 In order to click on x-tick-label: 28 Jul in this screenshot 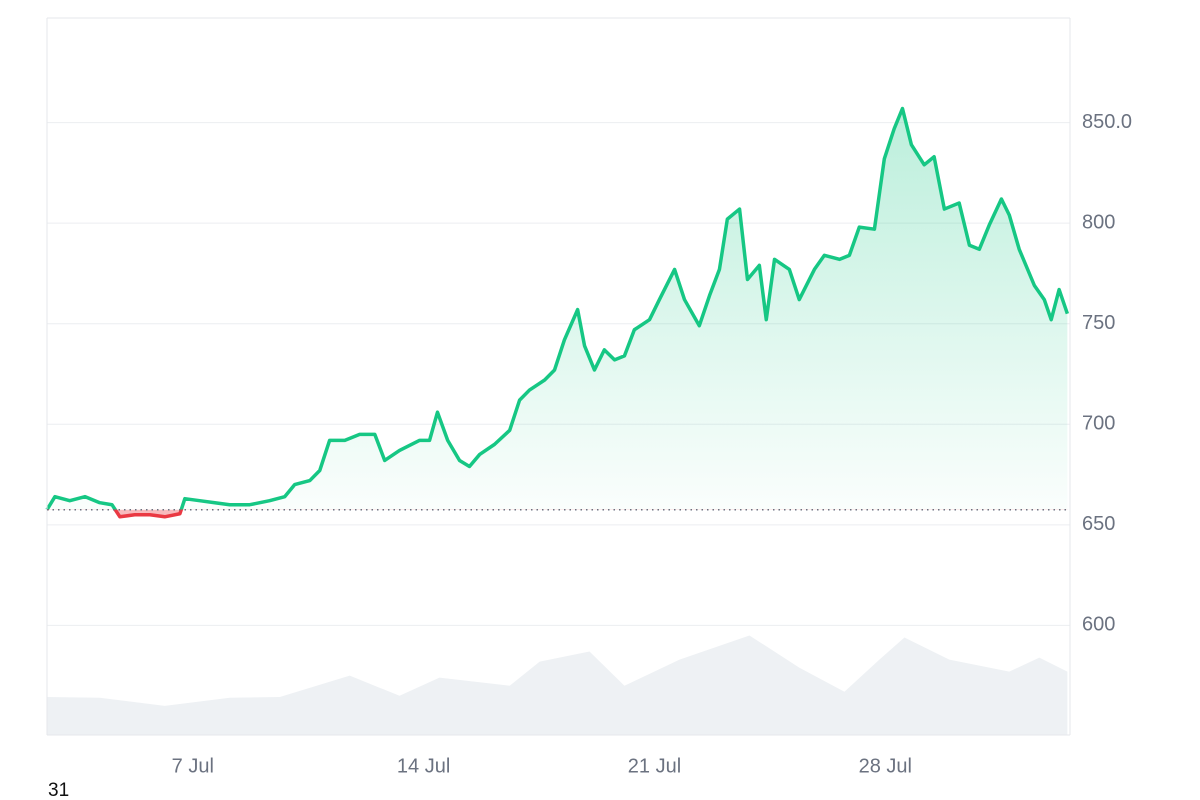, I will do `click(885, 766)`.